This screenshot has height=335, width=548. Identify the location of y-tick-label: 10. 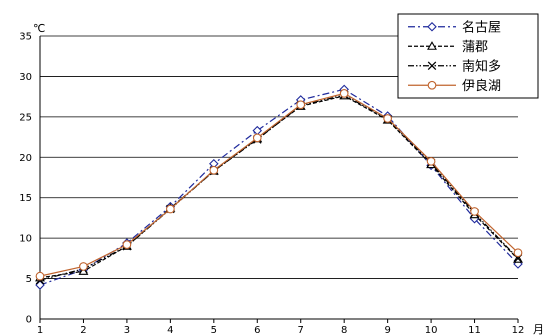
(25, 239).